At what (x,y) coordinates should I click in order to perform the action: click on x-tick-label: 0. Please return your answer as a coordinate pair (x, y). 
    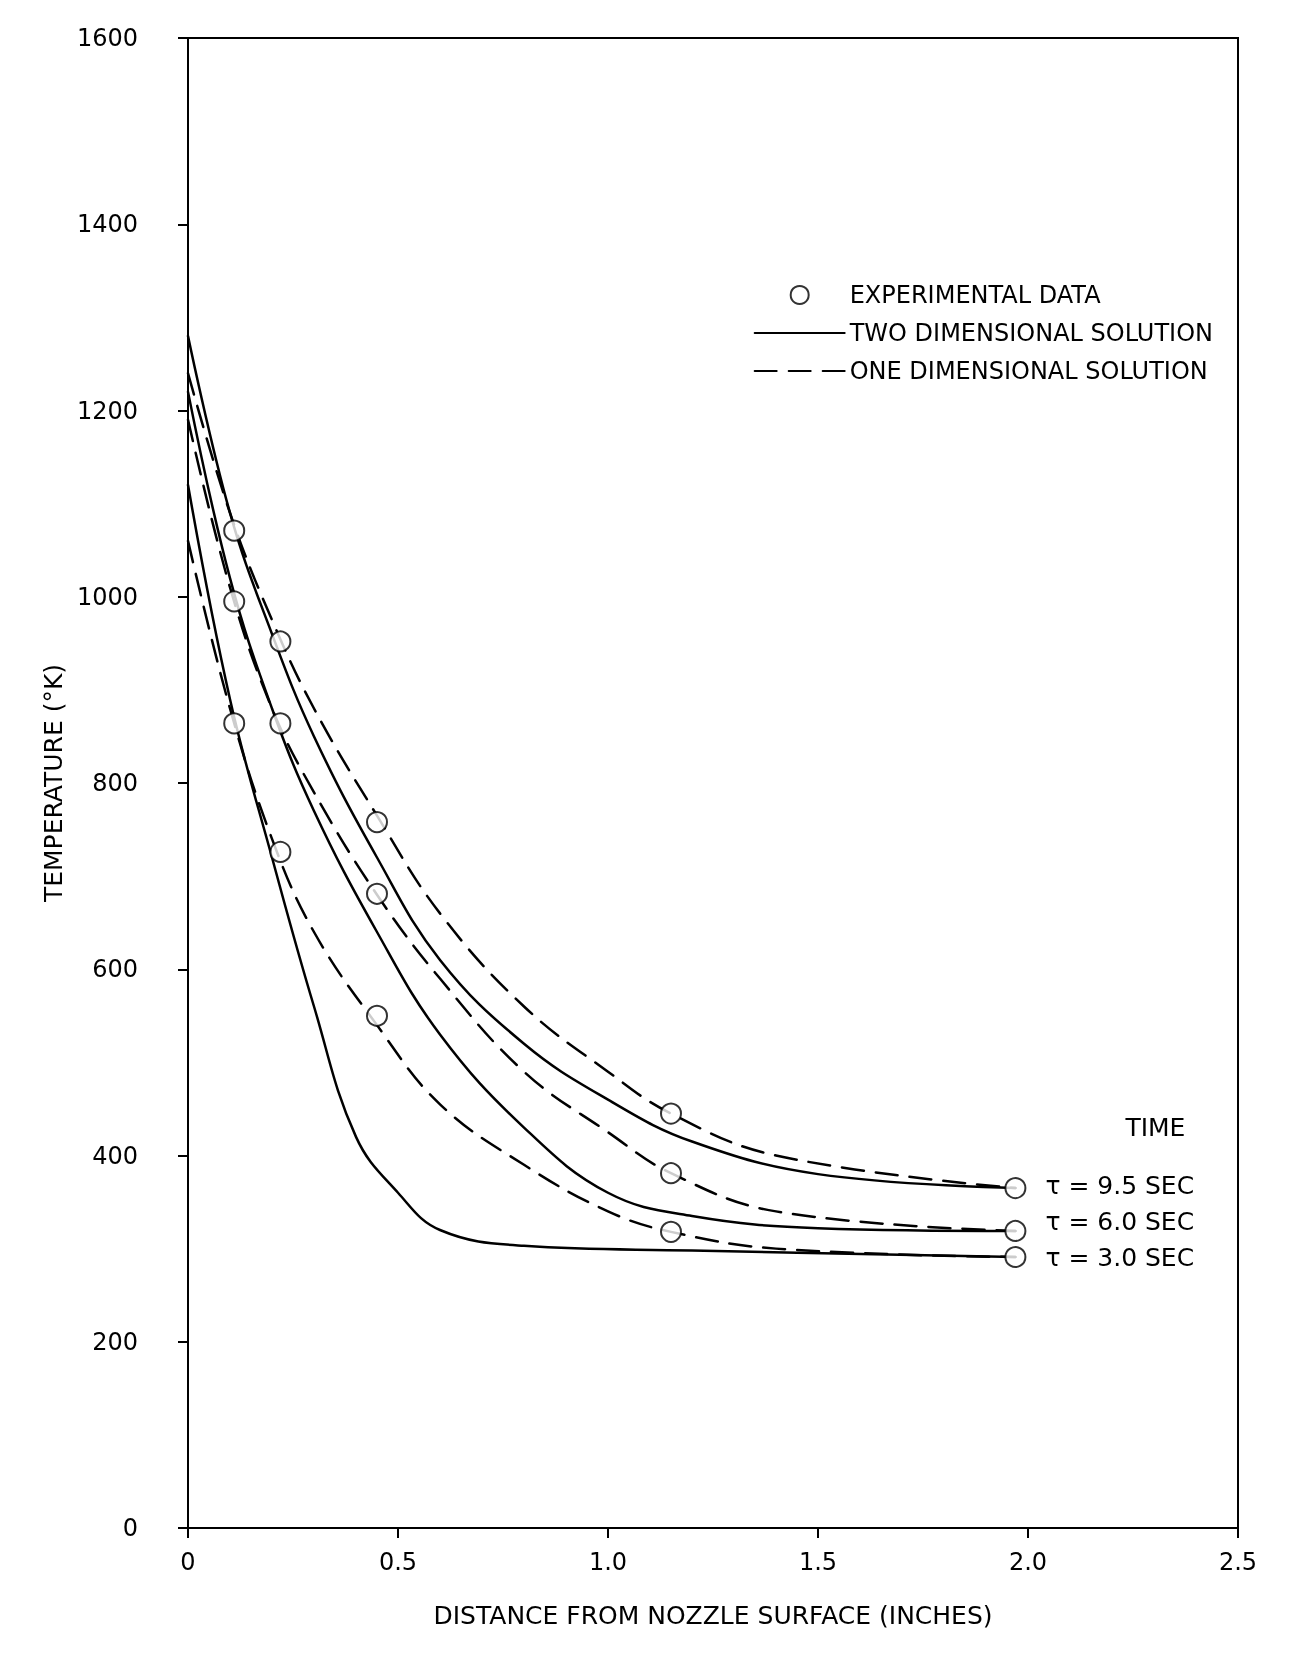
    Looking at the image, I should click on (188, 1562).